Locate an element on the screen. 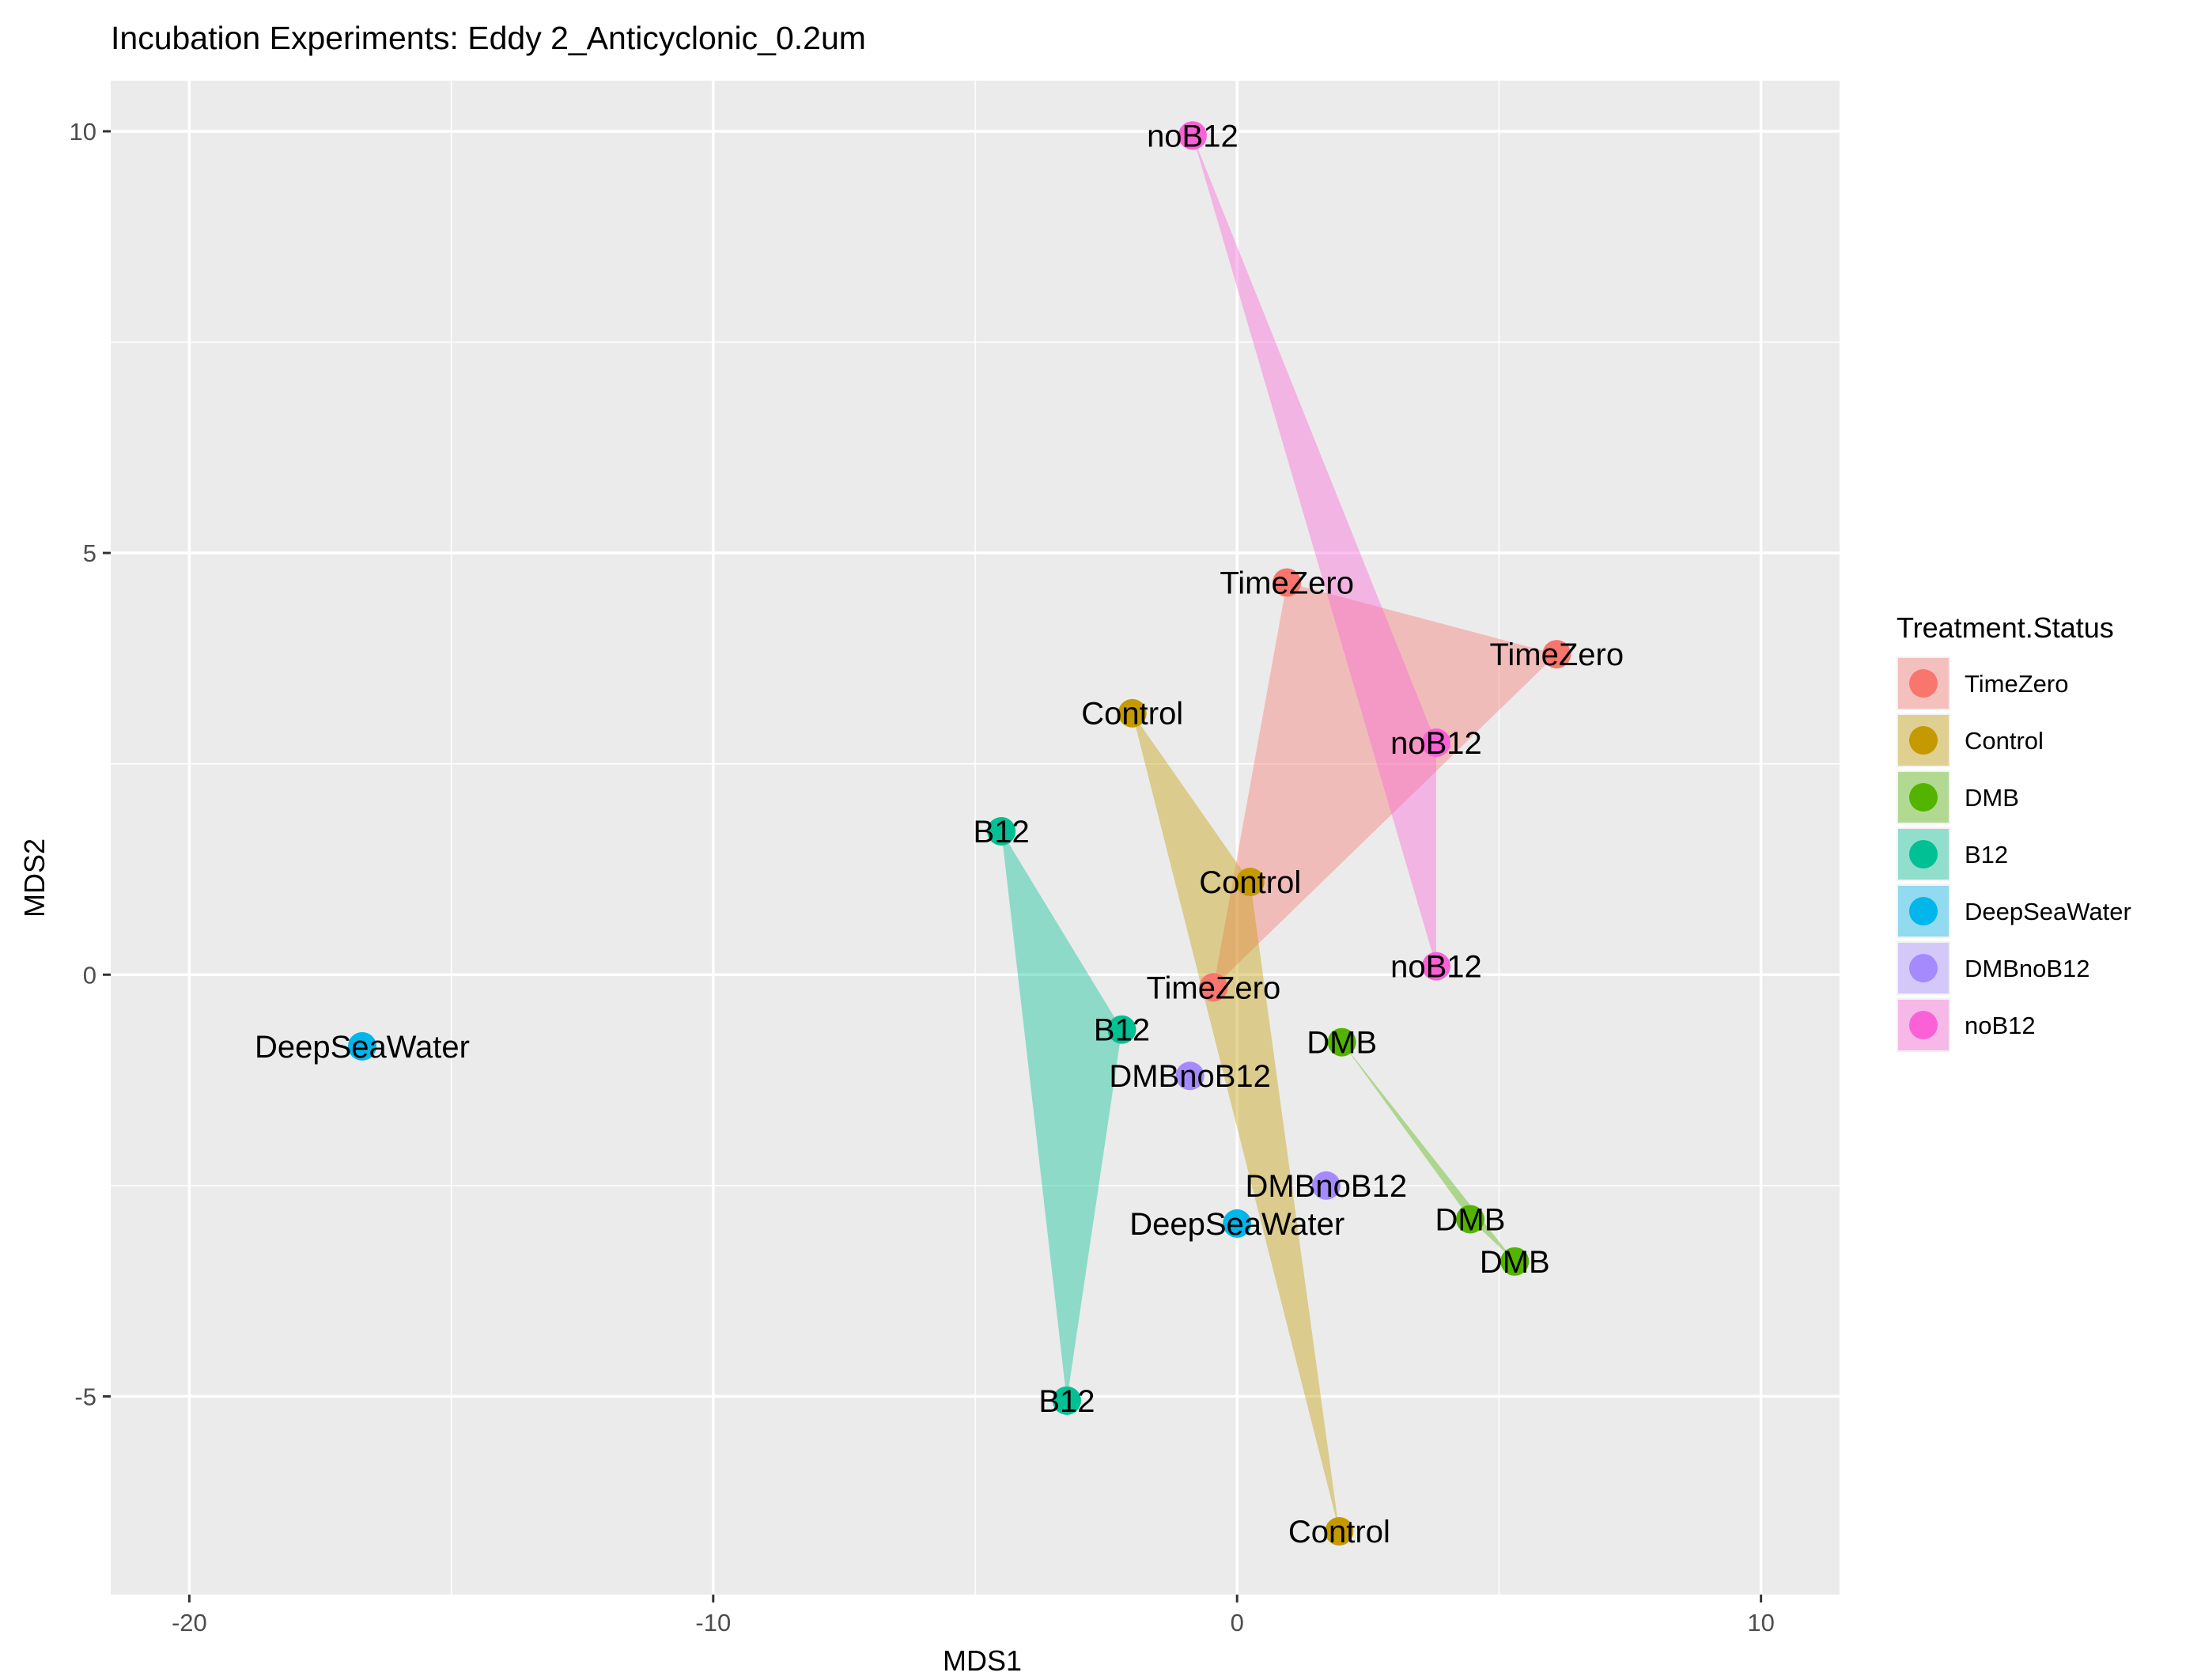 The image size is (2201, 1680). hull-b12 is located at coordinates (1061, 1116).